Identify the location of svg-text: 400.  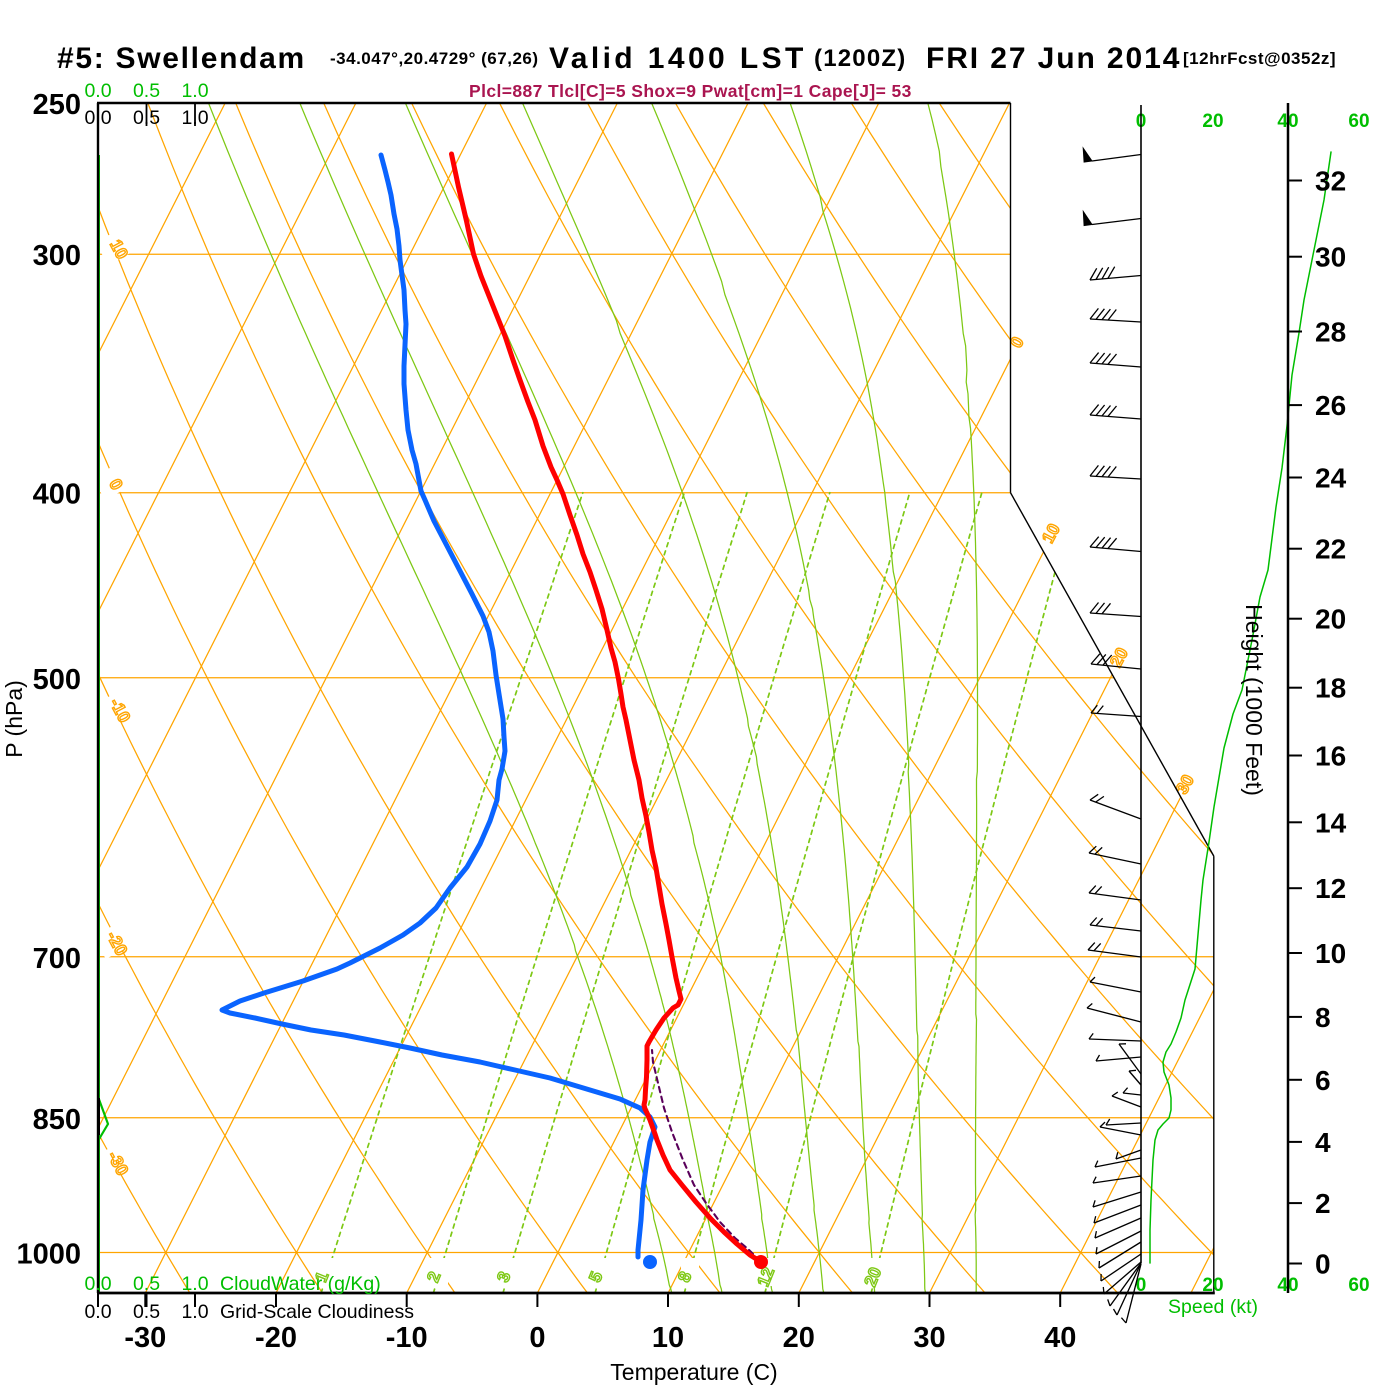
(57, 495).